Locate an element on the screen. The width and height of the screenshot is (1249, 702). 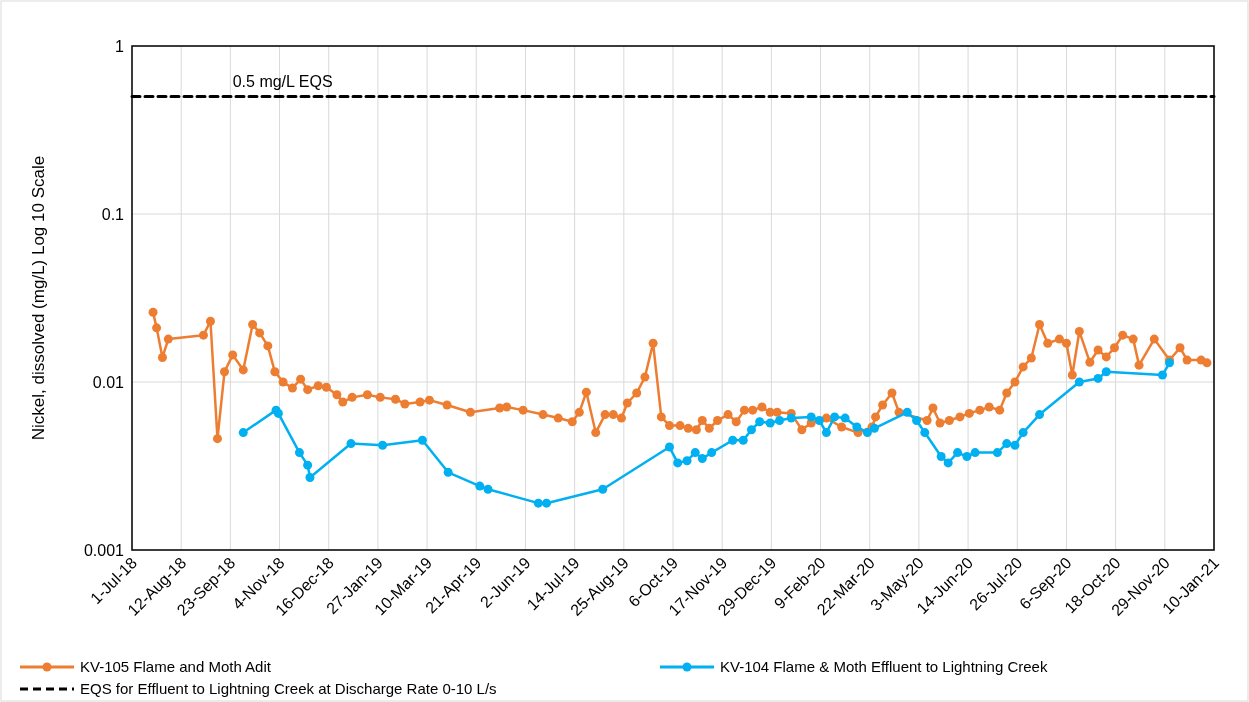
y-tick-label: 0.001 is located at coordinates (104, 550).